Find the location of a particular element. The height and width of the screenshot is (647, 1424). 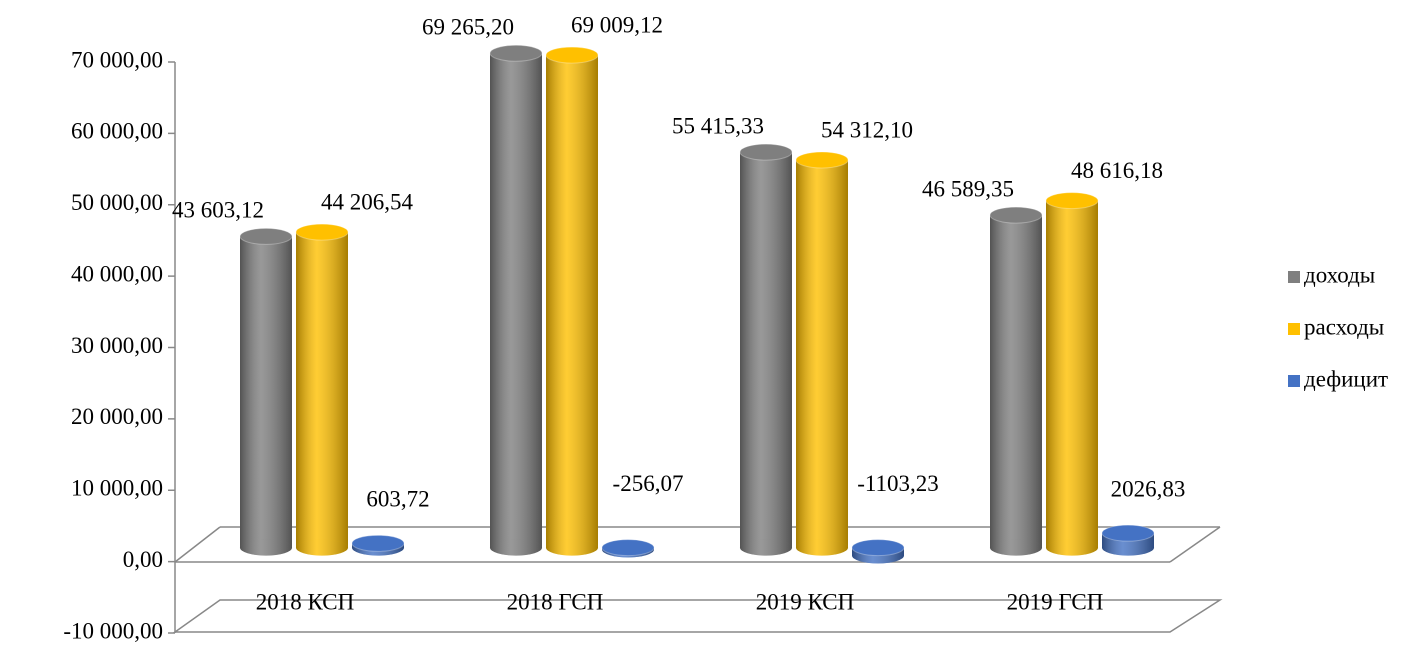

y-tick-label: 60 000,00 is located at coordinates (117, 131).